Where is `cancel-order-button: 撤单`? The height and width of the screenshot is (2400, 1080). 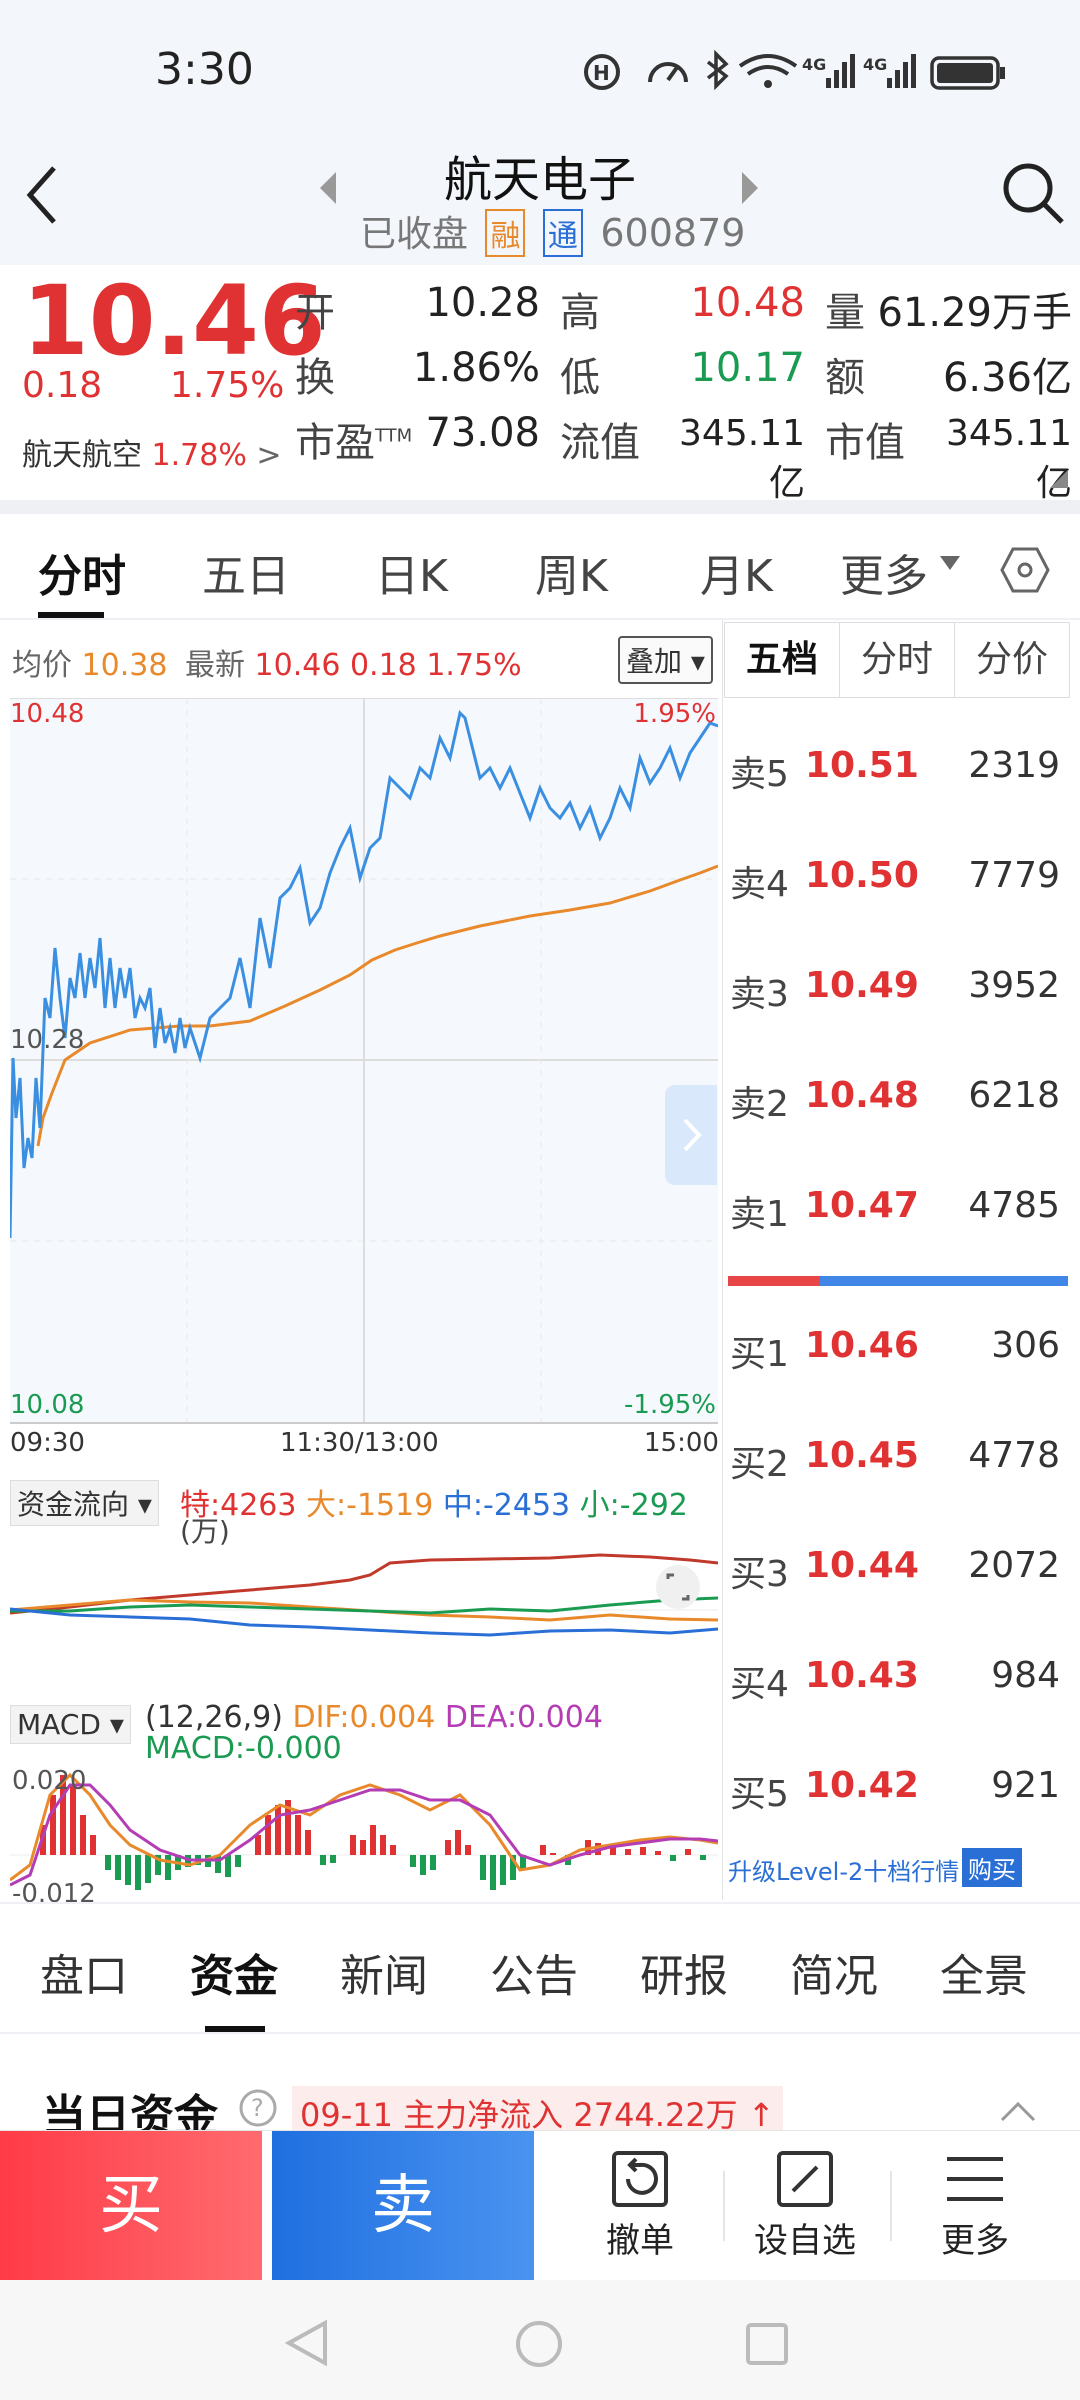 cancel-order-button: 撤单 is located at coordinates (640, 2205).